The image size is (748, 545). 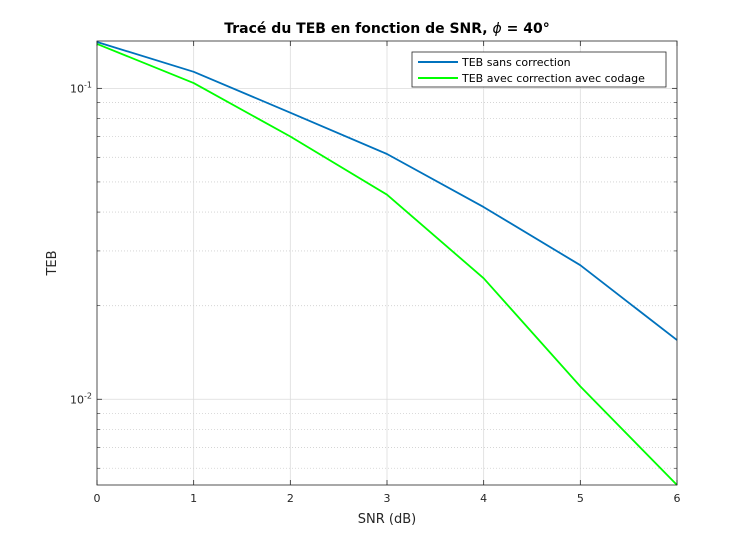 What do you see at coordinates (88, 84) in the screenshot?
I see `y-tick-exponent: -1` at bounding box center [88, 84].